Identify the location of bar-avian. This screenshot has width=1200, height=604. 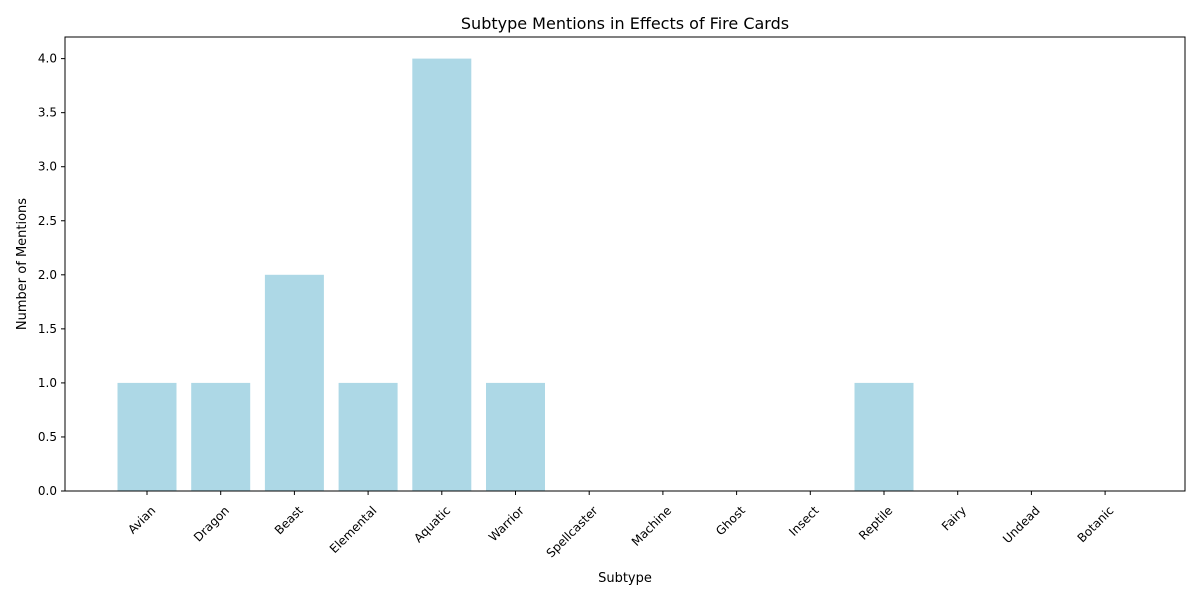
(147, 436).